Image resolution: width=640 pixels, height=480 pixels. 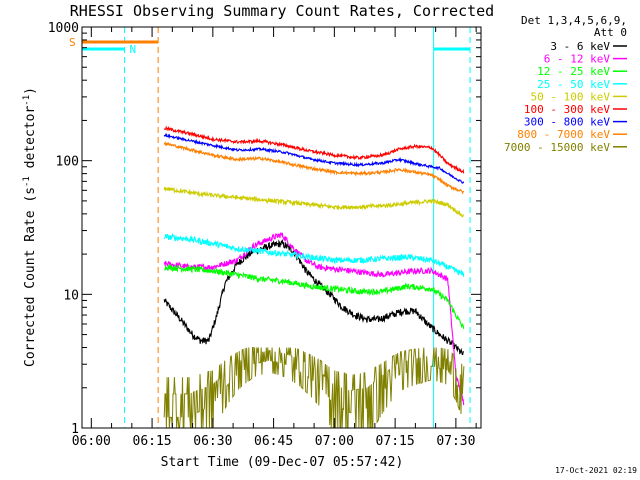 What do you see at coordinates (395, 441) in the screenshot?
I see `x-tick-label: 07:15` at bounding box center [395, 441].